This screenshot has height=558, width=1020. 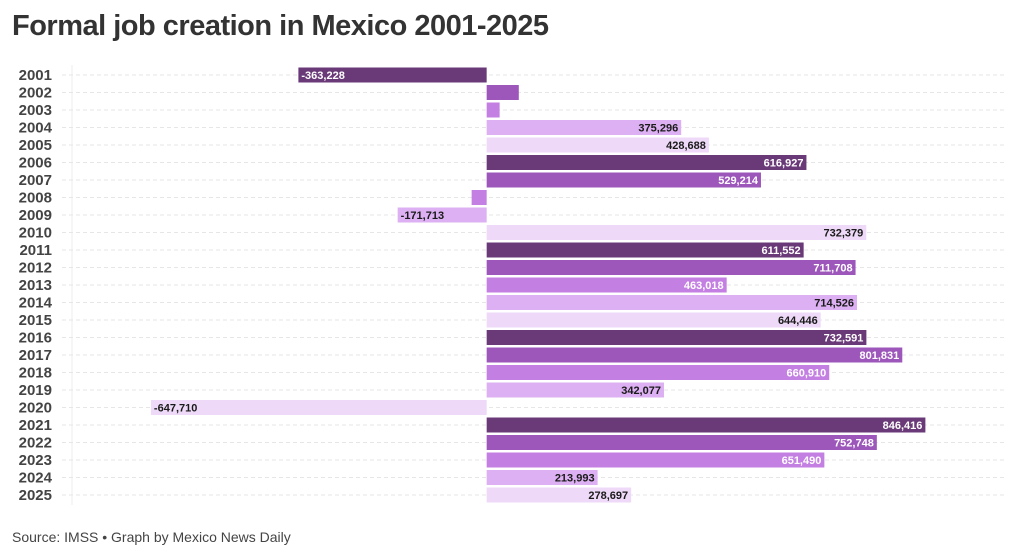 I want to click on data-label-2007: 529,214, so click(x=738, y=181).